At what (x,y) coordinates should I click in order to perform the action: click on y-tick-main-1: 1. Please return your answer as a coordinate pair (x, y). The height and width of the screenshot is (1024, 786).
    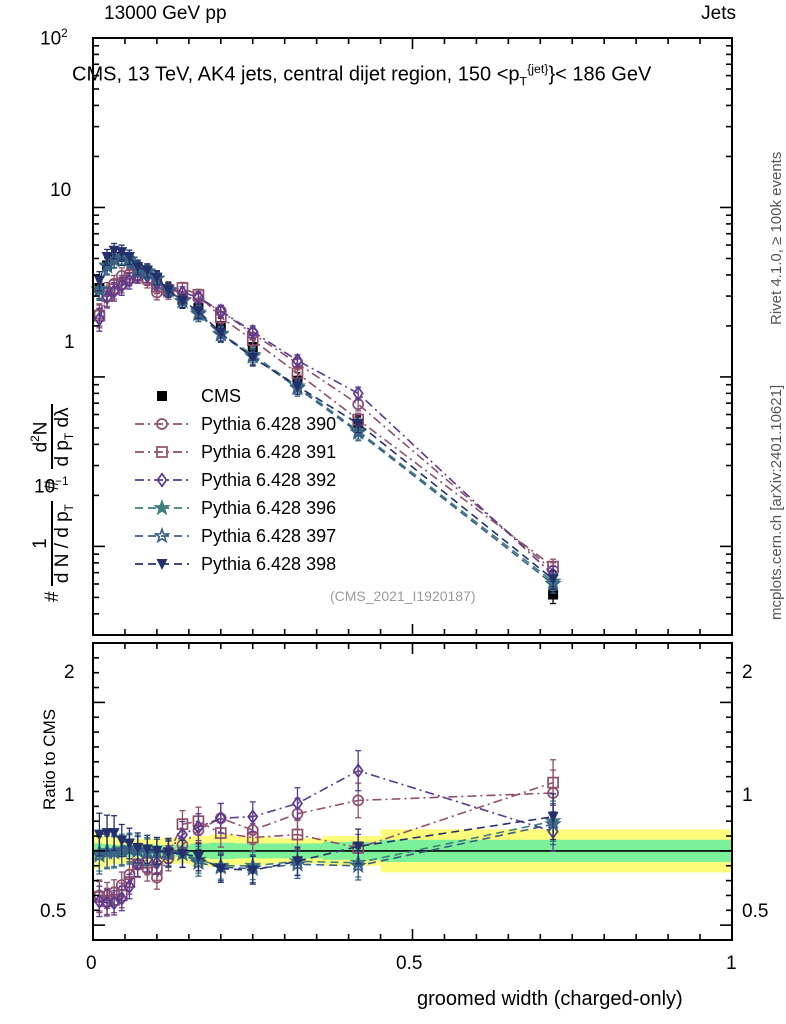
    Looking at the image, I should click on (69, 342).